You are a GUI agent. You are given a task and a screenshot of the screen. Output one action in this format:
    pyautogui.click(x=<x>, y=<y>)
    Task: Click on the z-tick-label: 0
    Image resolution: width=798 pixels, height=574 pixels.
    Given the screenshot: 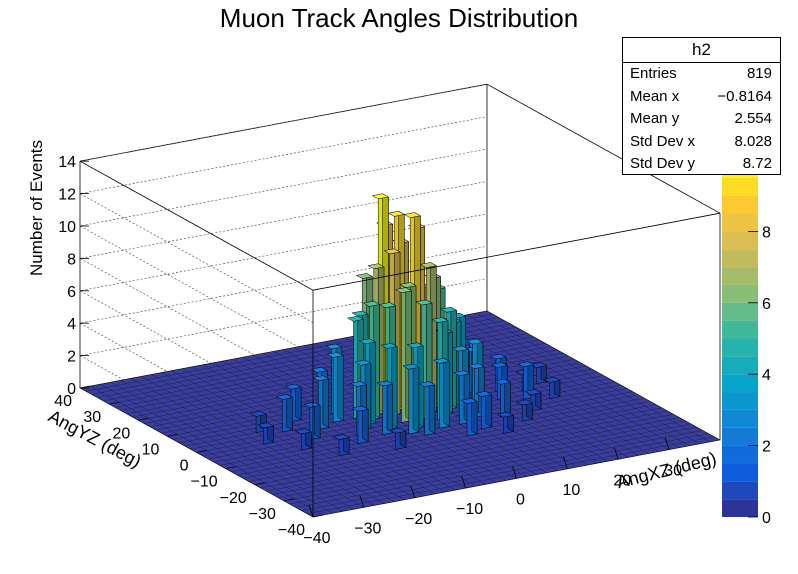 What is the action you would take?
    pyautogui.click(x=71, y=389)
    